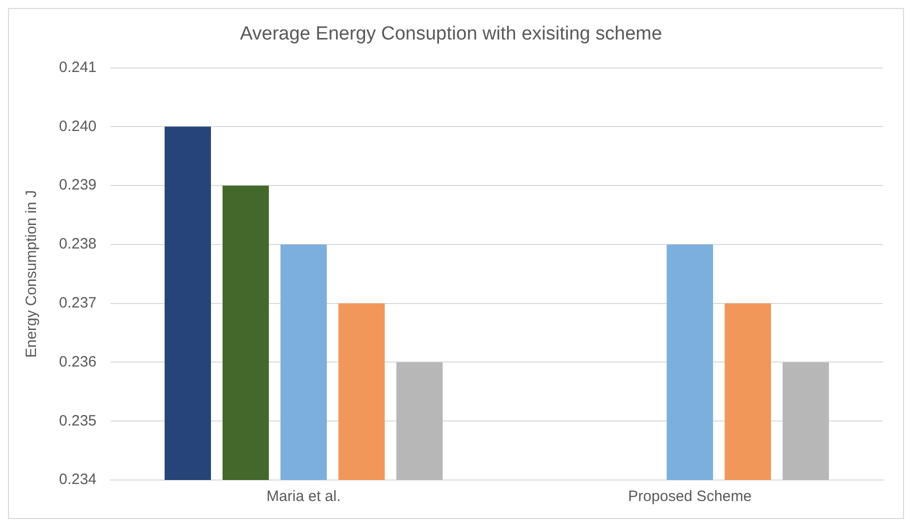 The height and width of the screenshot is (527, 912). Describe the element at coordinates (31, 274) in the screenshot. I see `y-axis-title: Energy Consumption in J` at that location.